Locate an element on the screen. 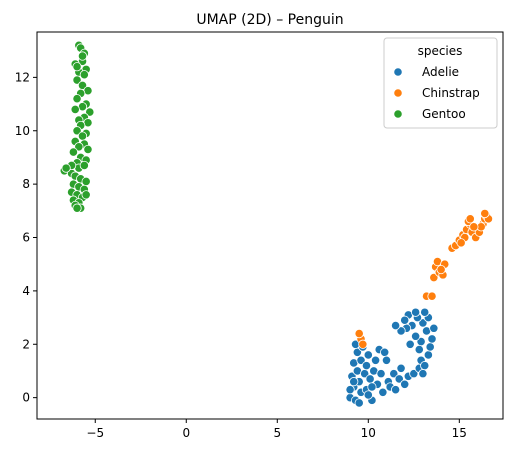 Image resolution: width=512 pixels, height=451 pixels. legend-items: Adelie Chinstrap Gentoo is located at coordinates (436, 93).